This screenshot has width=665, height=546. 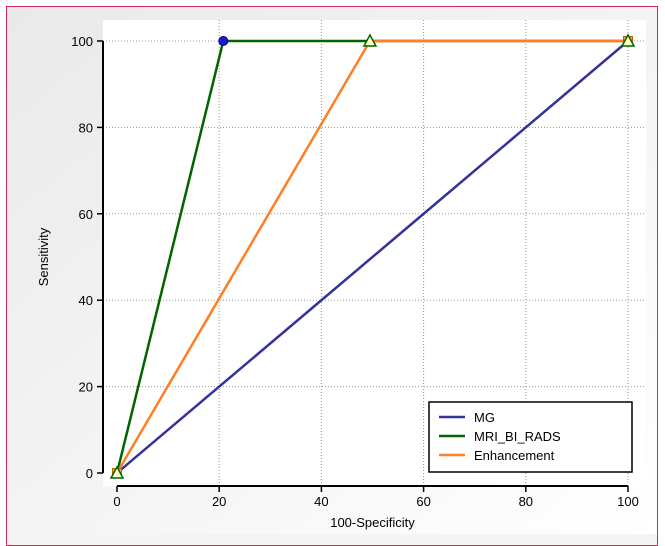 I want to click on legend: MG MRI_BI_RADS Enhancement, so click(x=530, y=437).